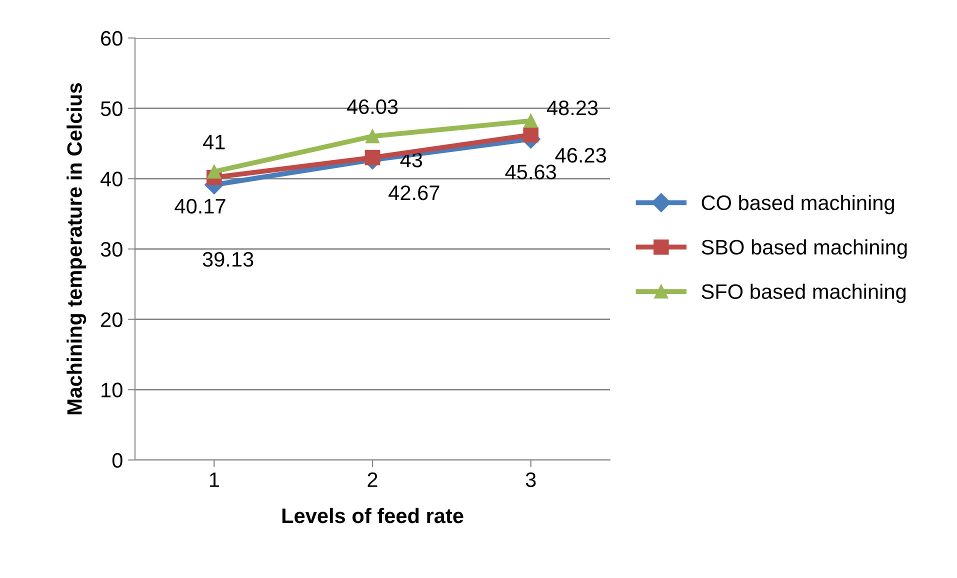 The height and width of the screenshot is (578, 957). Describe the element at coordinates (373, 479) in the screenshot. I see `x-tick-label: 2` at that location.